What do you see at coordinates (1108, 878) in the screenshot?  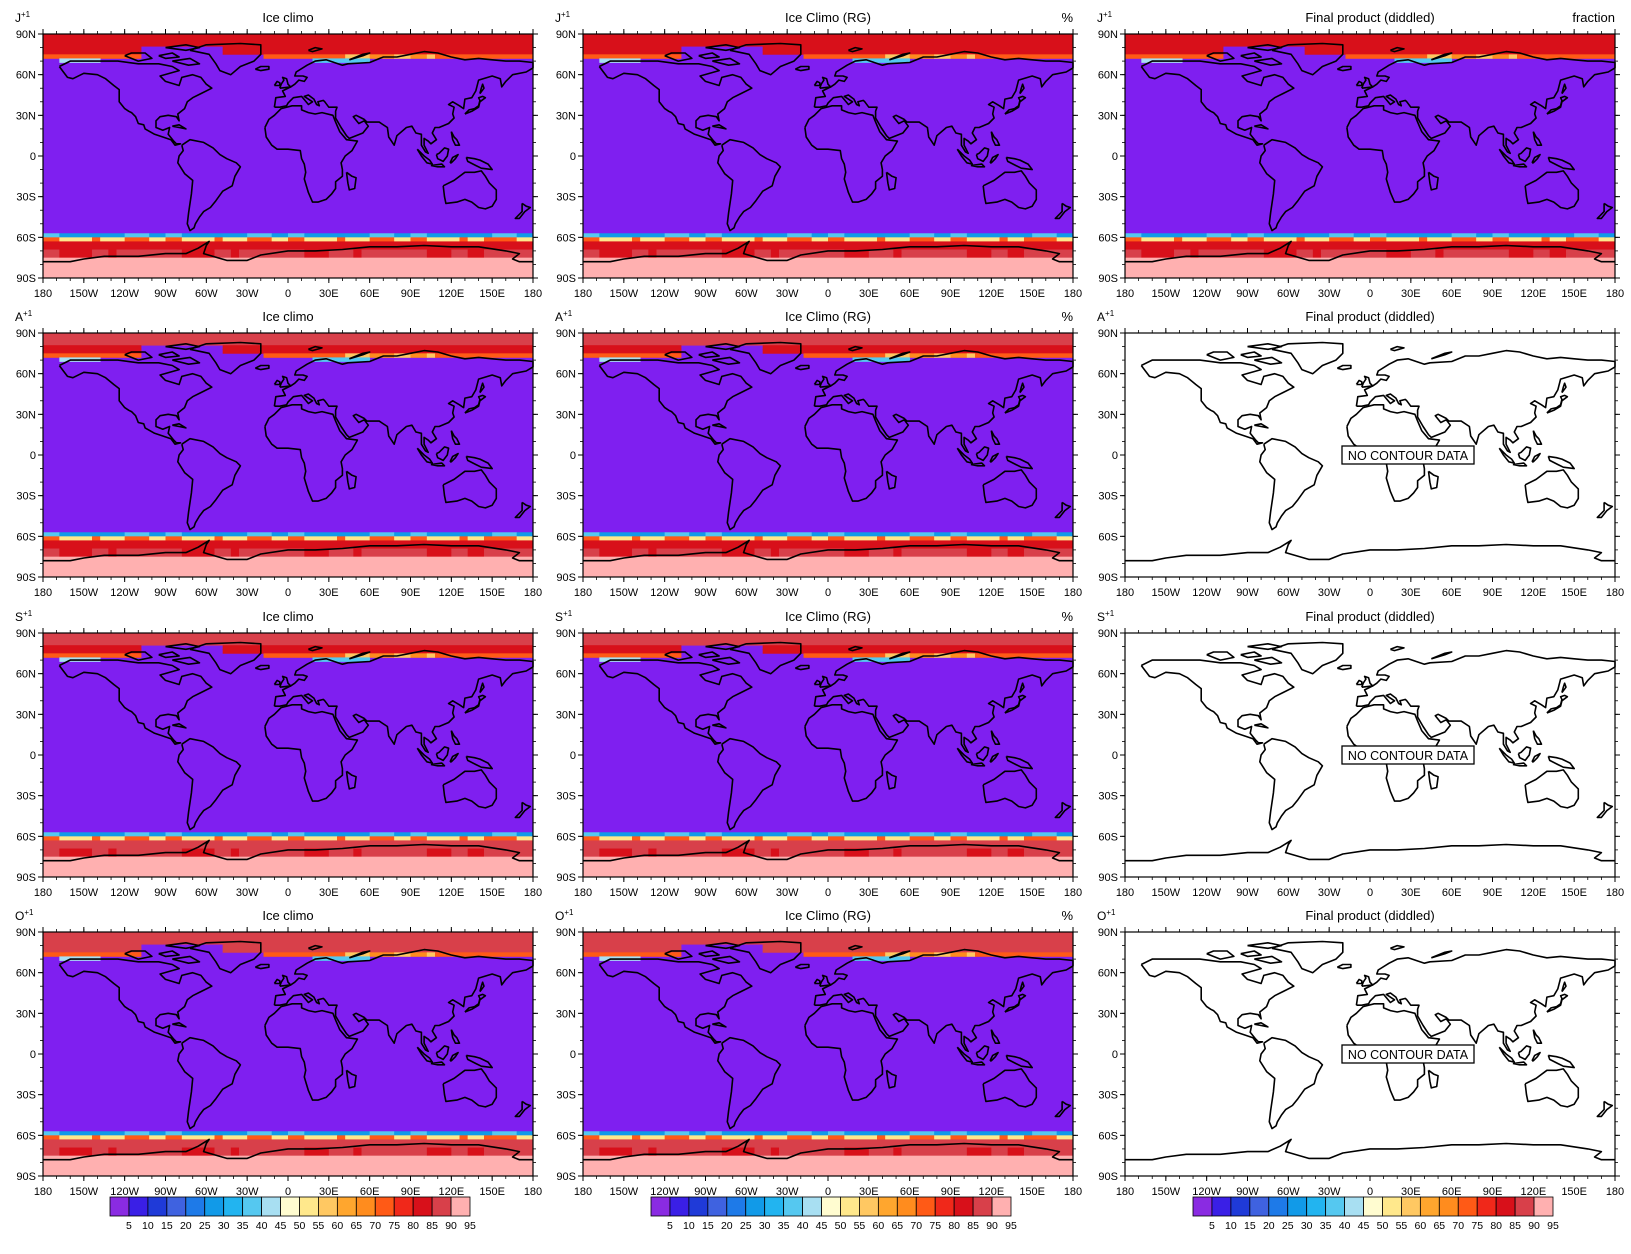 I see `lat-tick-label: 90S` at bounding box center [1108, 878].